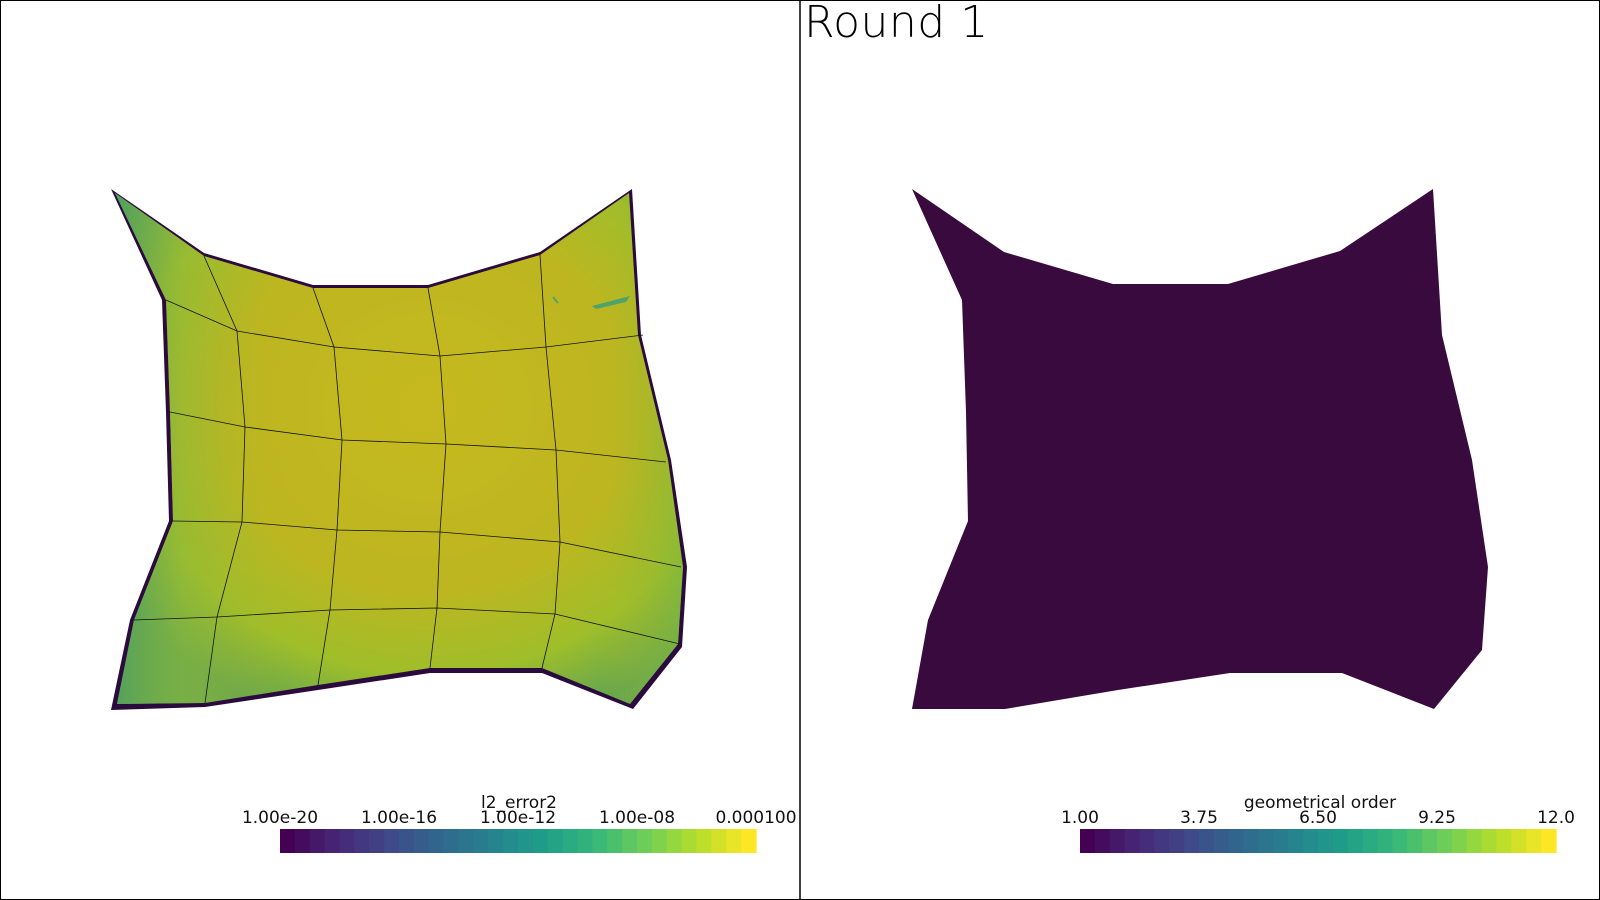 The height and width of the screenshot is (900, 1600). Describe the element at coordinates (1320, 803) in the screenshot. I see `colorbar-title: geometrical order` at that location.